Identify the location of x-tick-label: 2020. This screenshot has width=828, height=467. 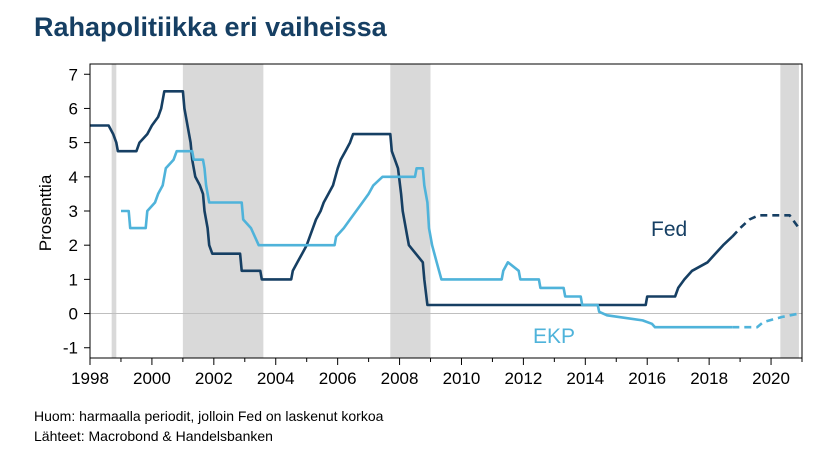
(771, 378).